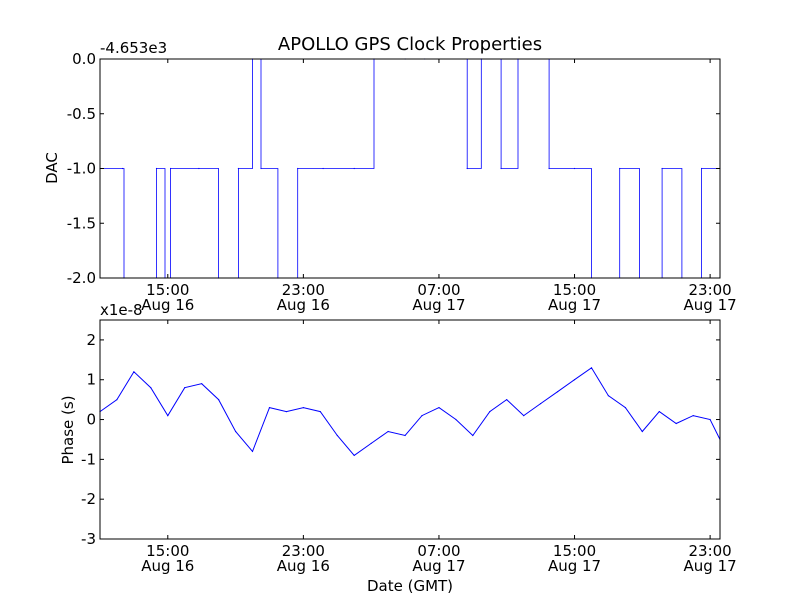 Image resolution: width=800 pixels, height=600 pixels. What do you see at coordinates (88, 539) in the screenshot?
I see `phase-ytick-label: -3` at bounding box center [88, 539].